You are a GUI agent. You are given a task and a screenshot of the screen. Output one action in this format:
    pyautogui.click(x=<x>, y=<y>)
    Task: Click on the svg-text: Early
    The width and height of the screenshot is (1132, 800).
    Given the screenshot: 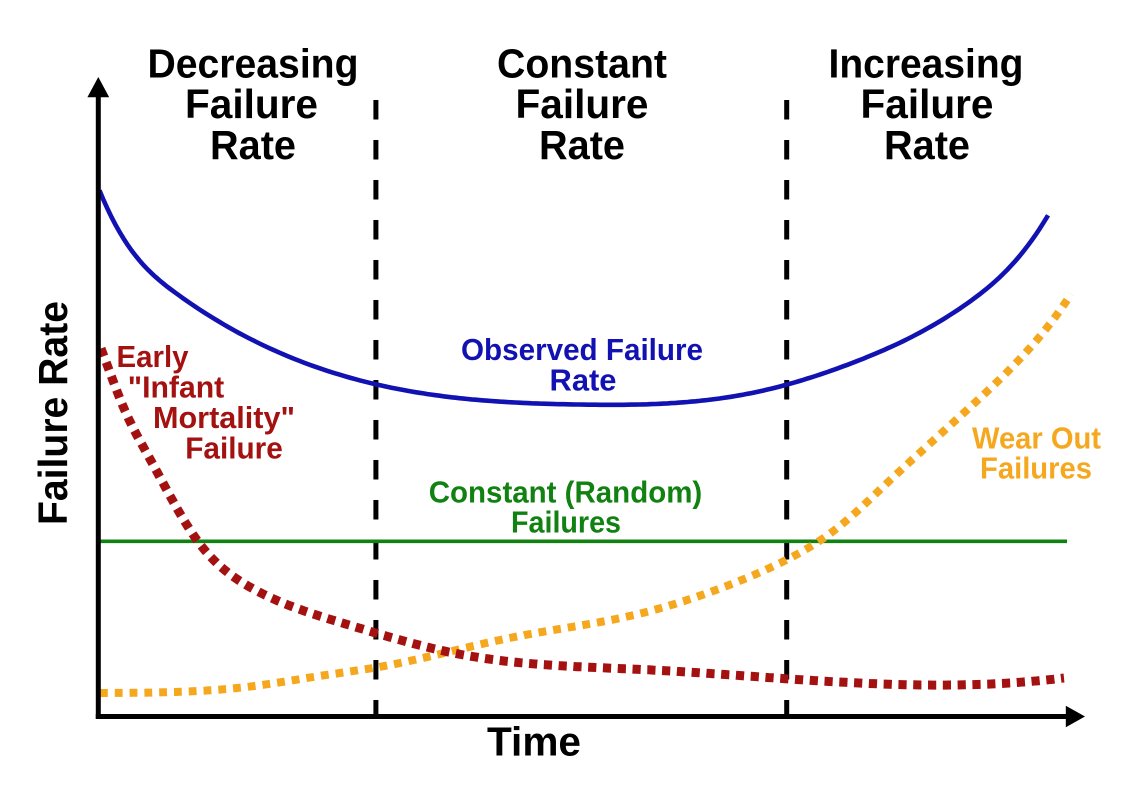 What is the action you would take?
    pyautogui.click(x=153, y=357)
    